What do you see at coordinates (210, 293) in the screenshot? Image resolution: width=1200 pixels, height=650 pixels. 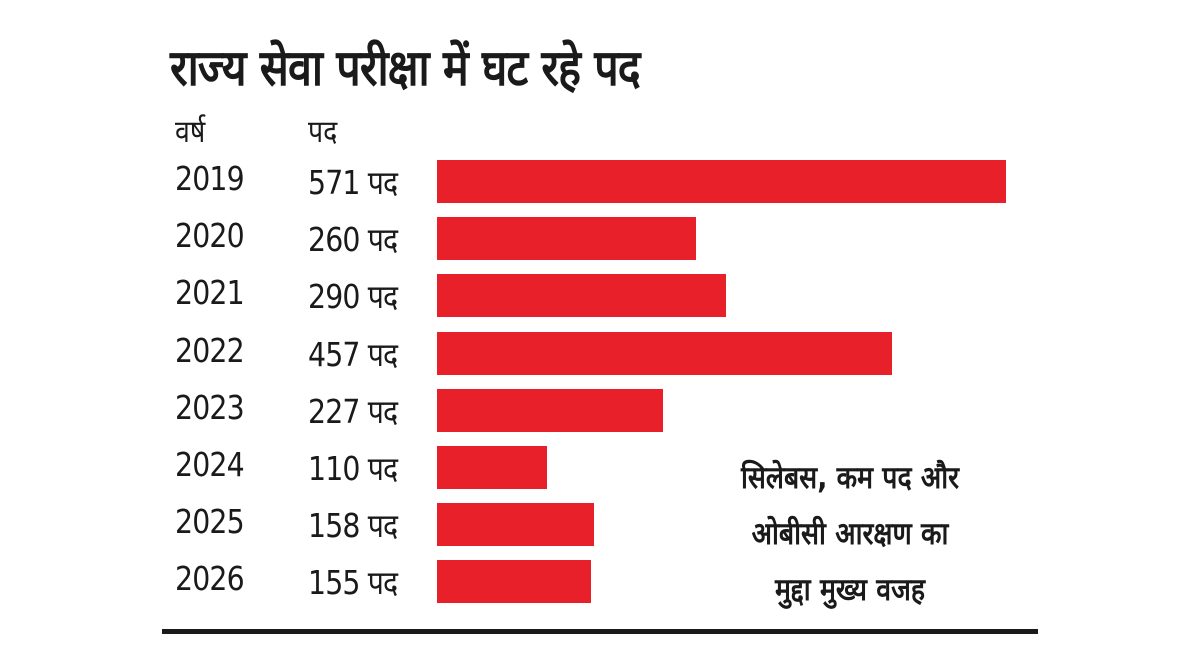 I see `year-label: 2021` at bounding box center [210, 293].